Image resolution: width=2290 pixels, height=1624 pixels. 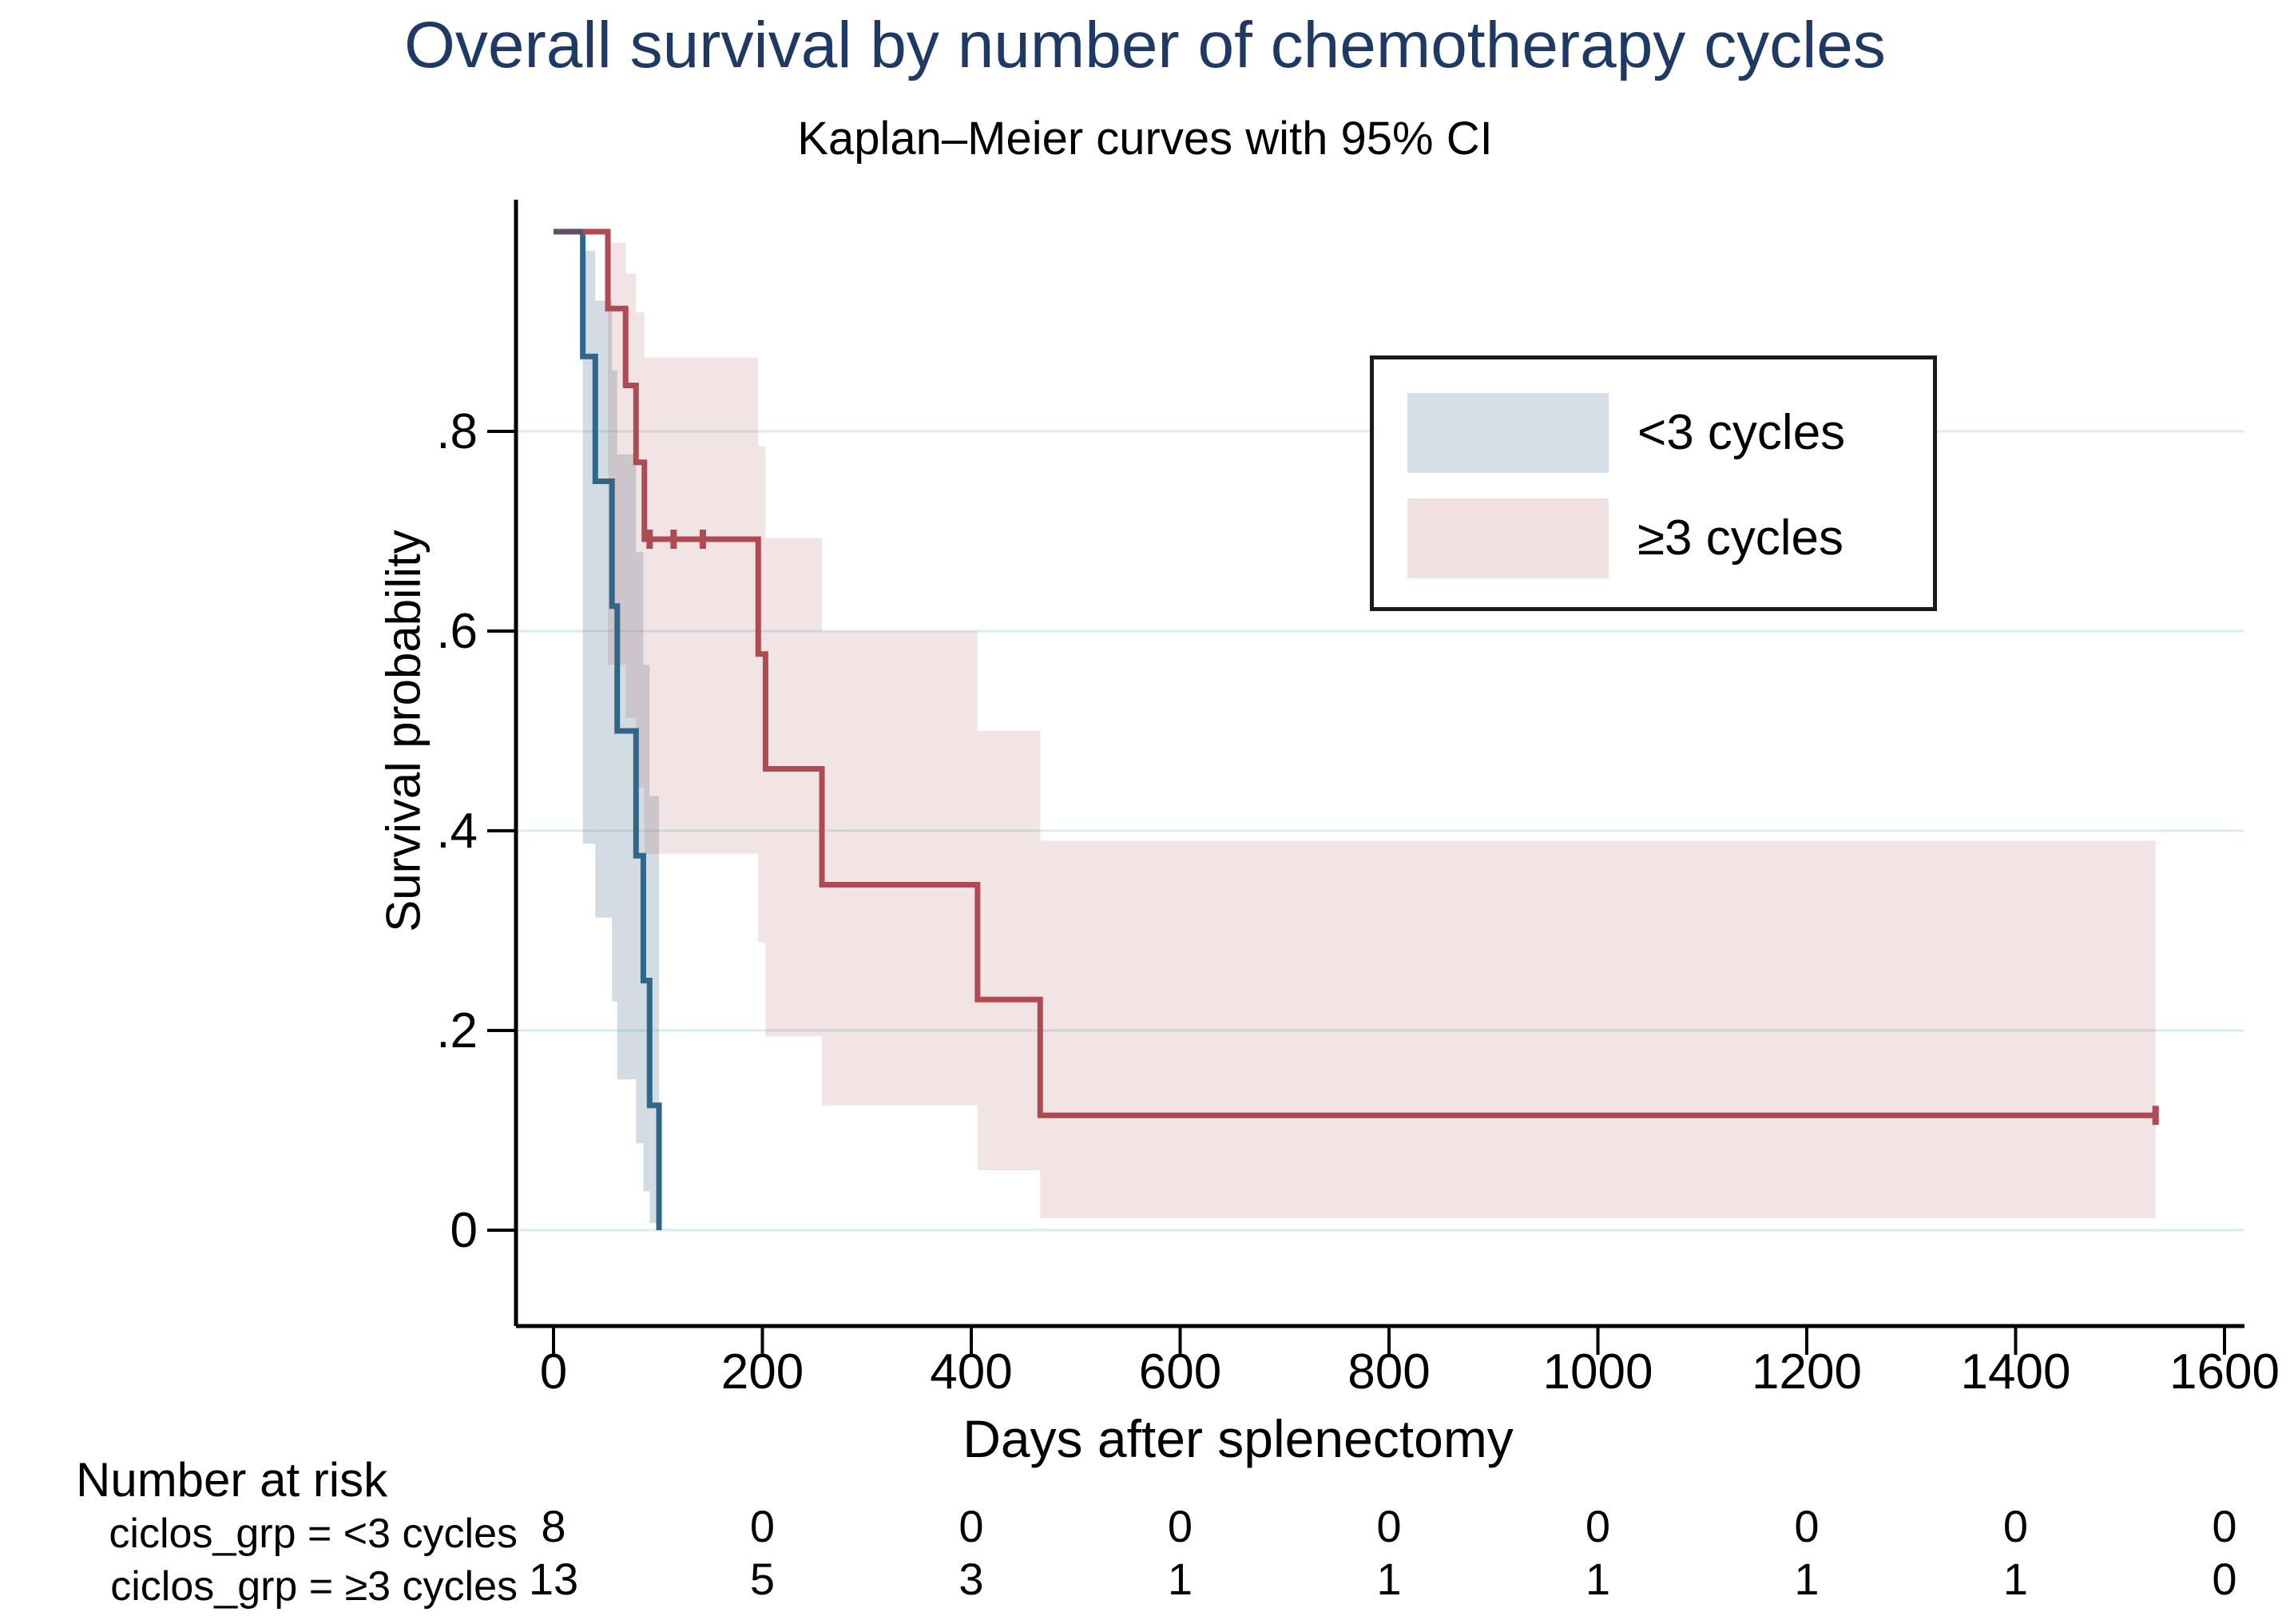 I want to click on legend-label-gte3-cycles: ≥3 cycles, so click(x=1741, y=538).